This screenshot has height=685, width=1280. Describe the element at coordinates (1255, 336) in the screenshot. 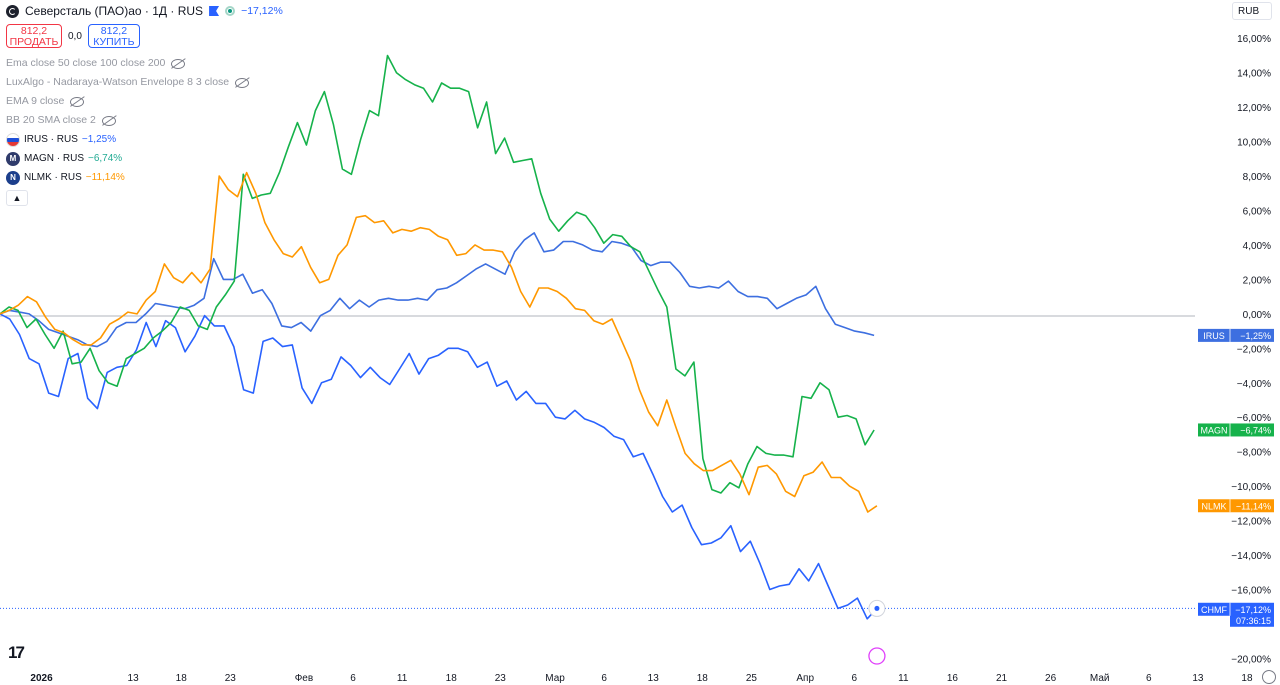

I see `price-label-value: −1,25%` at that location.